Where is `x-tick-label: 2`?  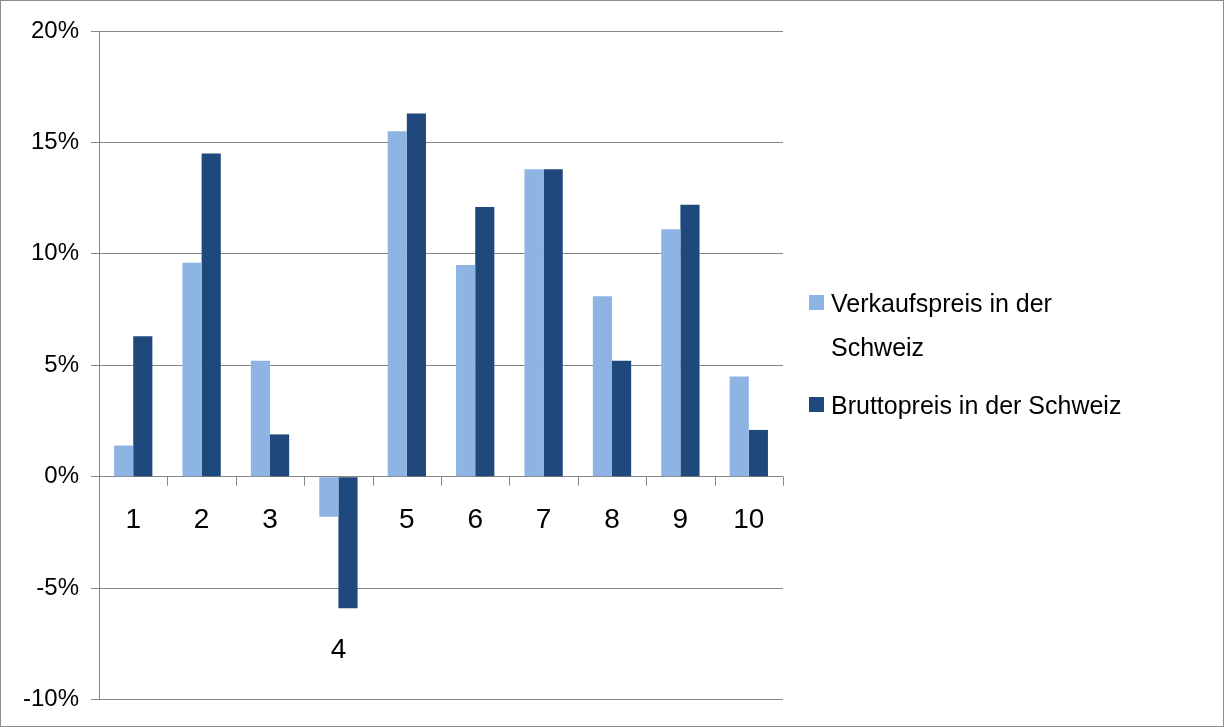 x-tick-label: 2 is located at coordinates (201, 519).